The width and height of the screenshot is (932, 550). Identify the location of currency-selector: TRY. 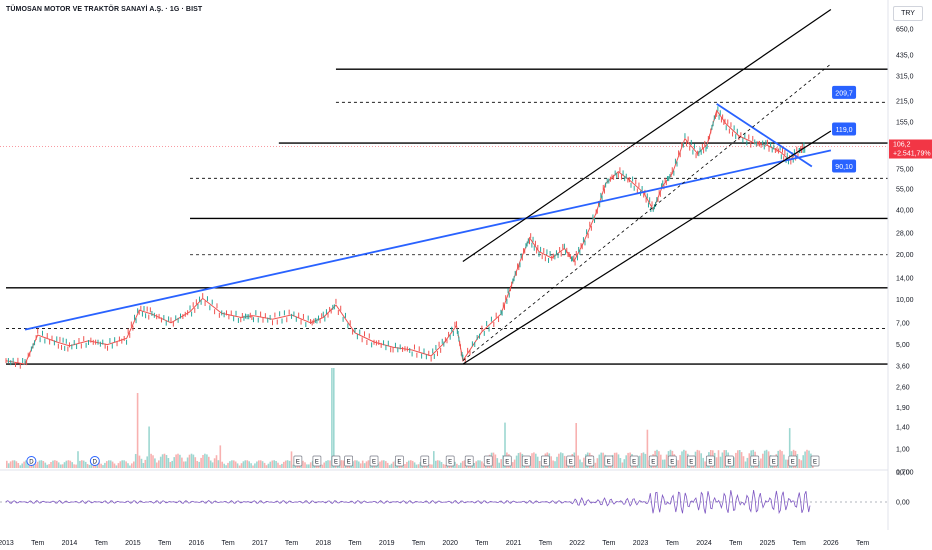
(908, 13).